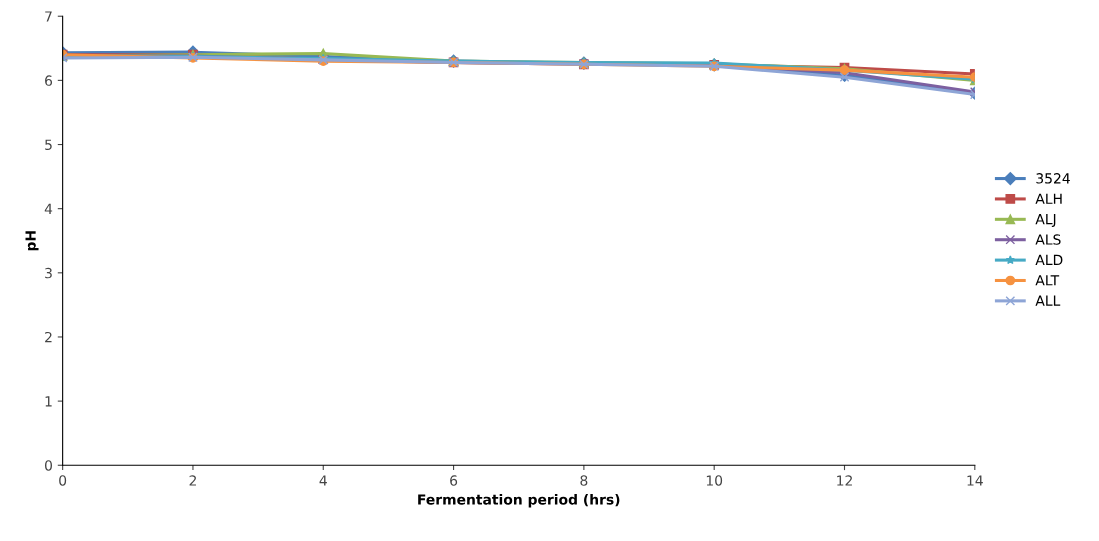 The height and width of the screenshot is (541, 1099). What do you see at coordinates (584, 480) in the screenshot?
I see `x-tick-label: 8` at bounding box center [584, 480].